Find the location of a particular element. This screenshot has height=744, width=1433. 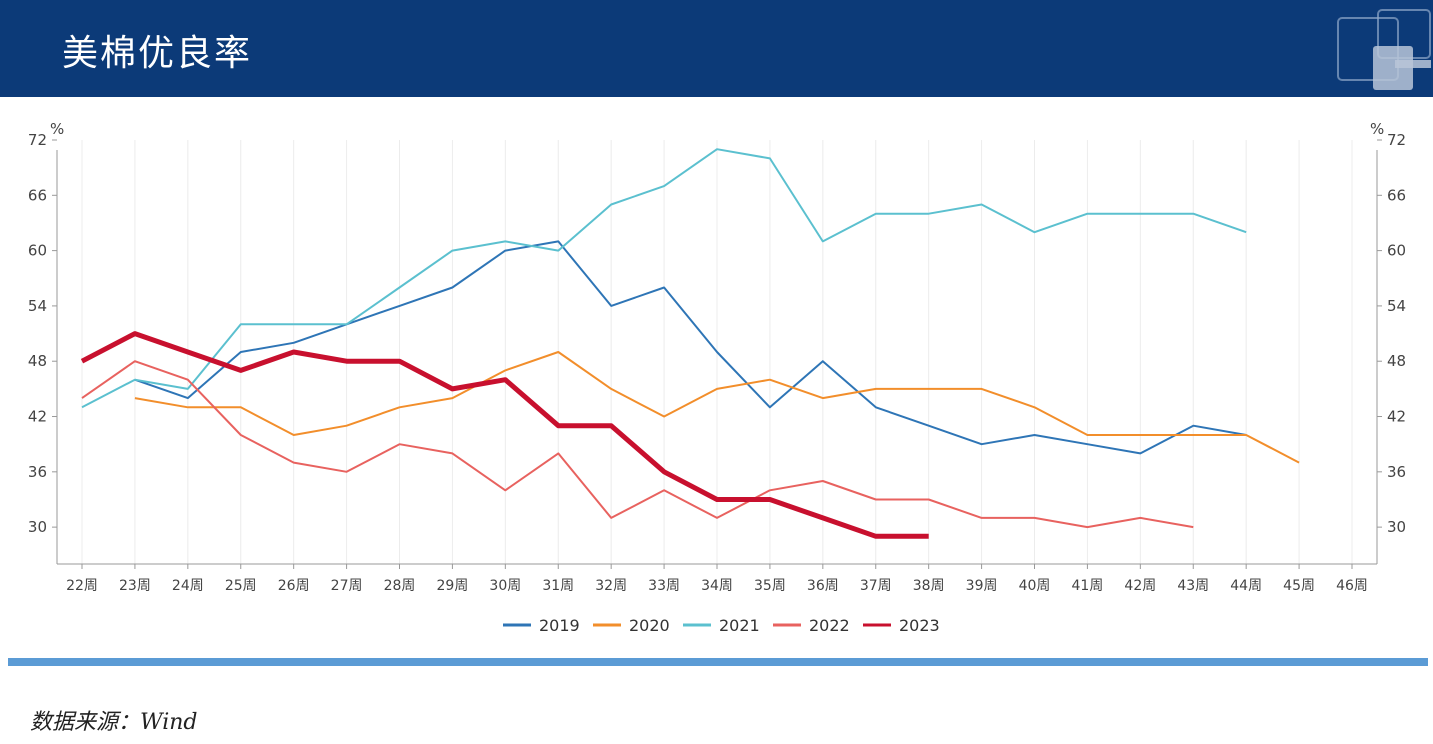

x-tick-label: 33周 is located at coordinates (664, 586).